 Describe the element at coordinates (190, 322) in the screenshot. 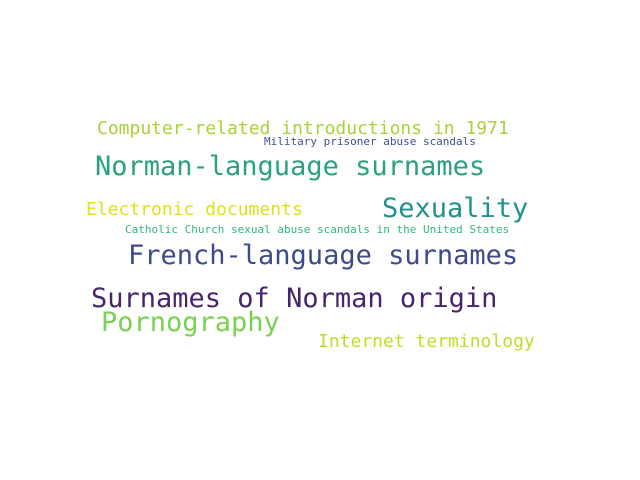

I see `word-pornography: Pornography` at that location.